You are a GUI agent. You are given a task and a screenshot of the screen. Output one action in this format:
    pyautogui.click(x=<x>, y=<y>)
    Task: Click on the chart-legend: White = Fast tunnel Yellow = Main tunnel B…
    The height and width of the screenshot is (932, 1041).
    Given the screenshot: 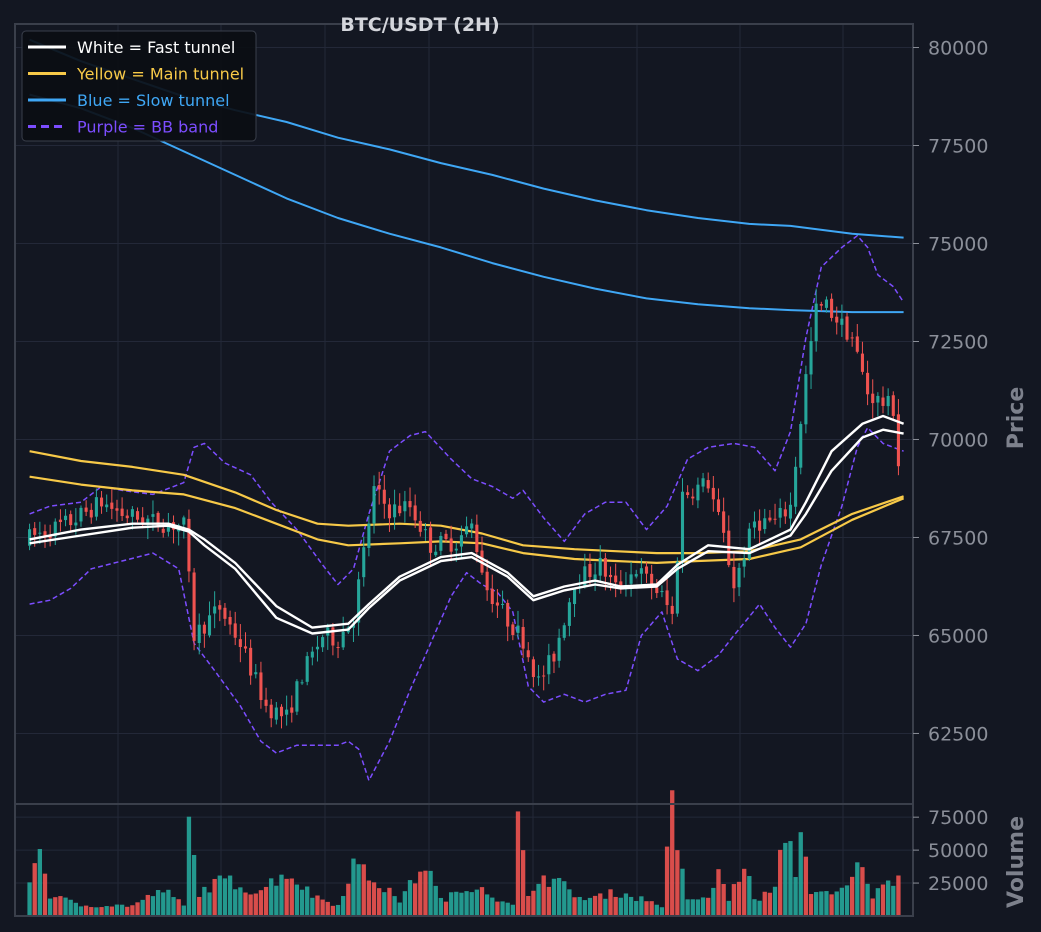 What is the action you would take?
    pyautogui.click(x=139, y=86)
    